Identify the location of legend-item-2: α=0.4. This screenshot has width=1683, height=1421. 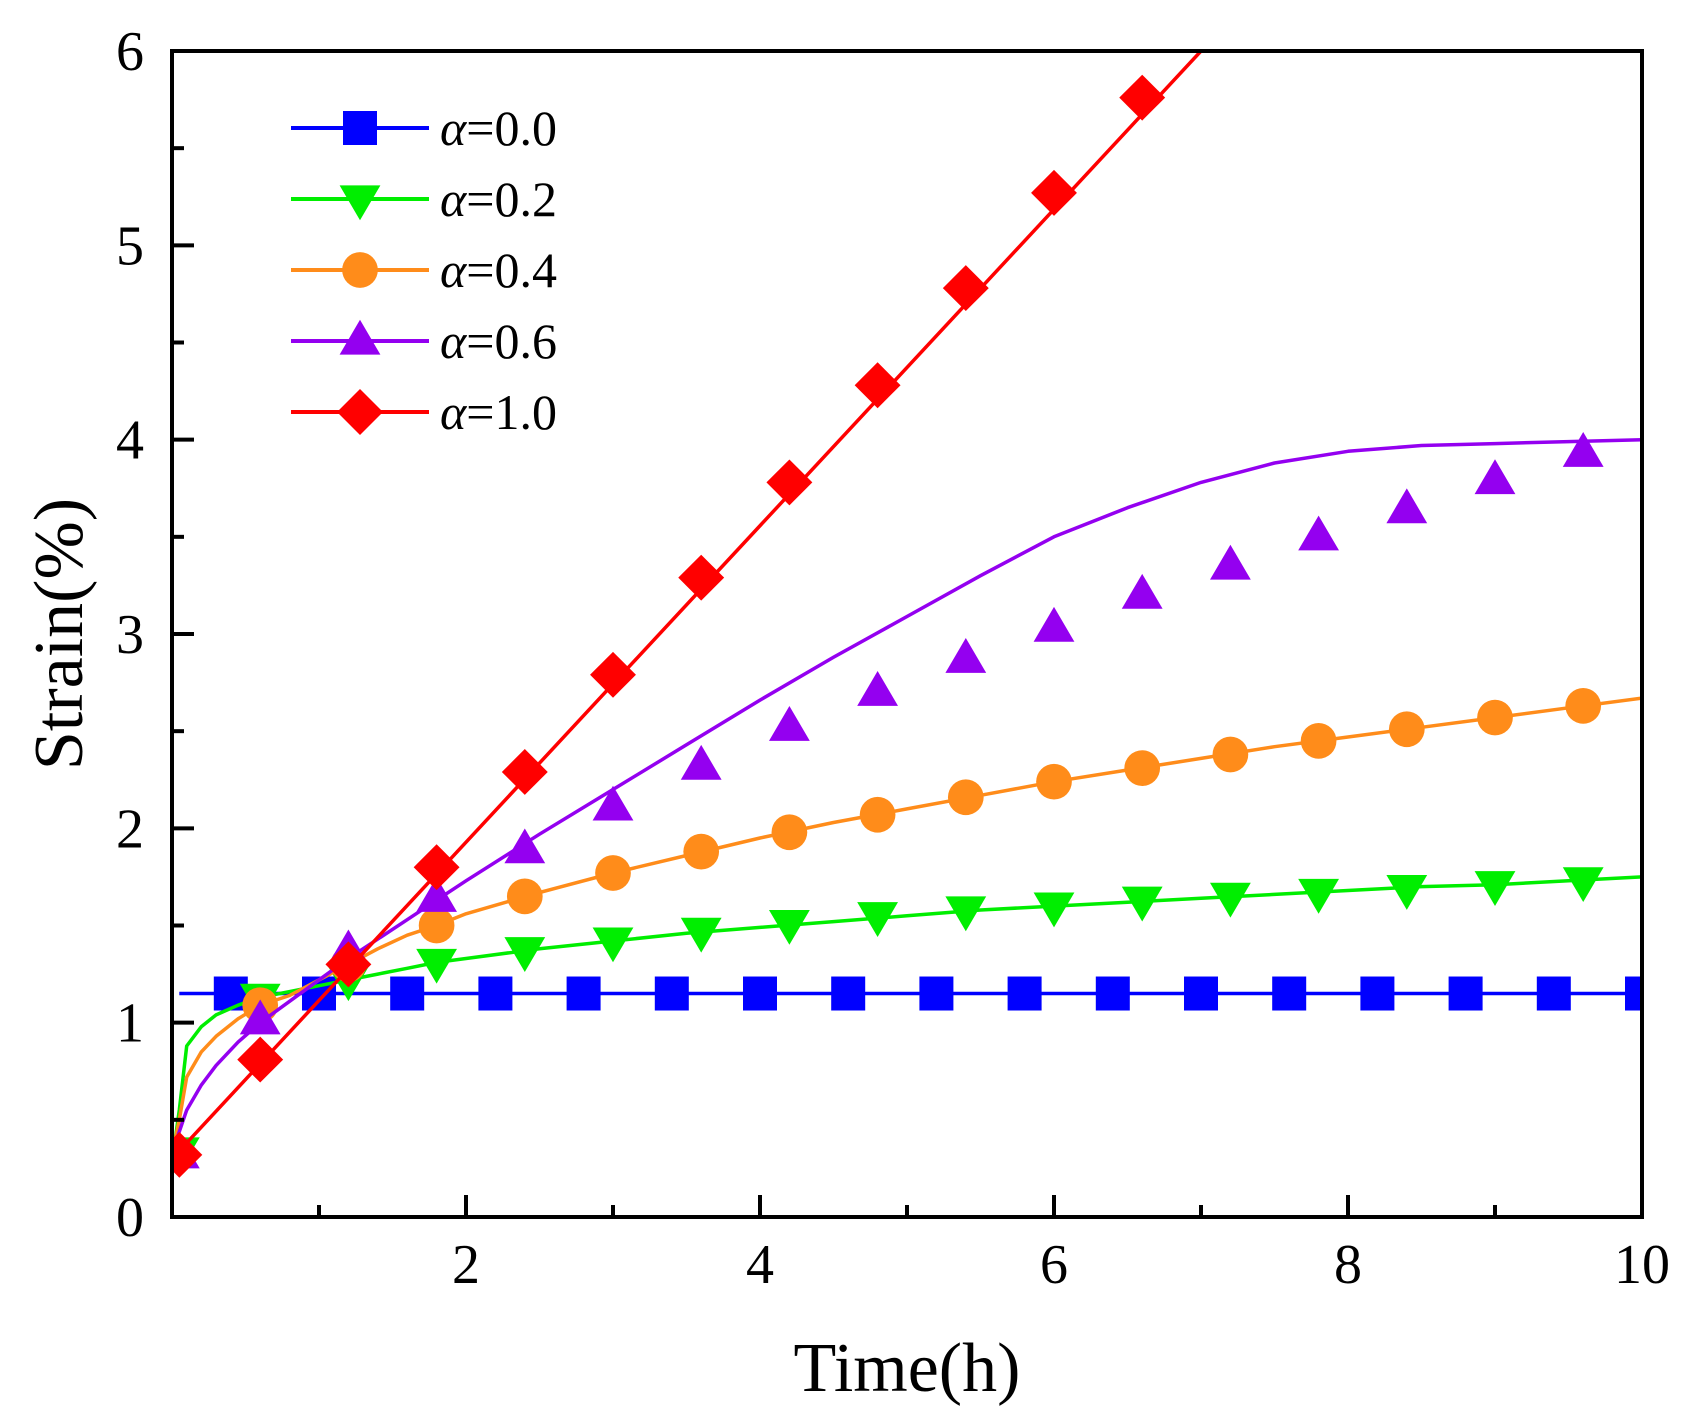
(424, 270).